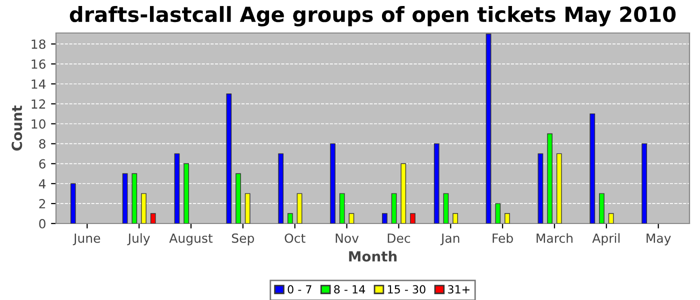 This screenshot has height=300, width=700. What do you see at coordinates (350, 289) in the screenshot?
I see `legend-label: 8 - 14` at bounding box center [350, 289].